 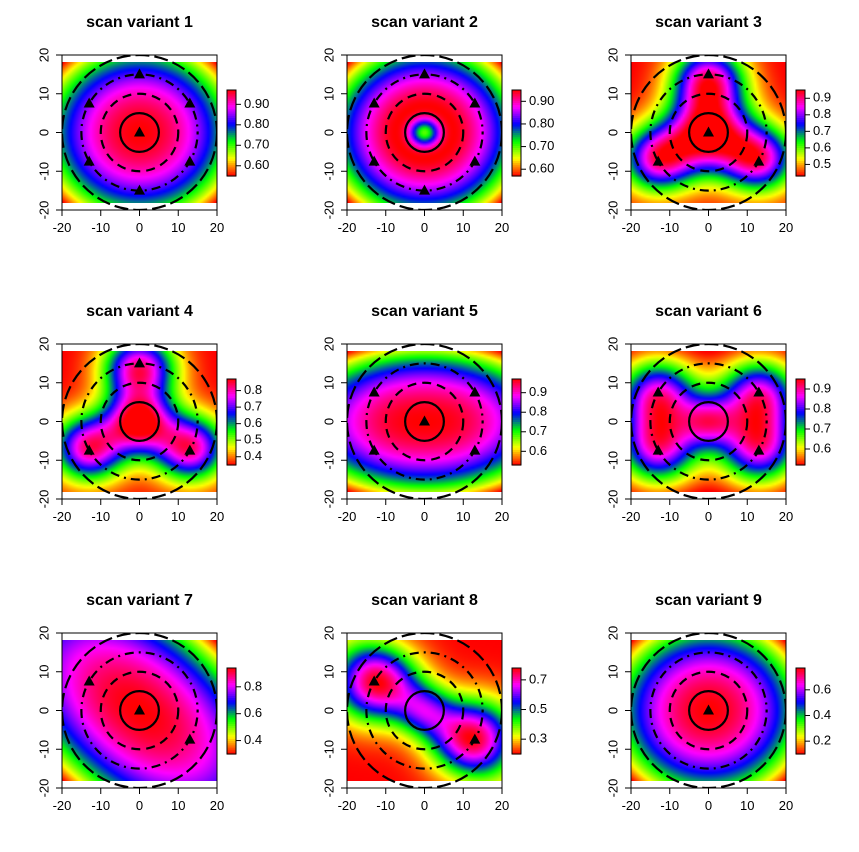 I want to click on coverage-heatmap, so click(x=708, y=421).